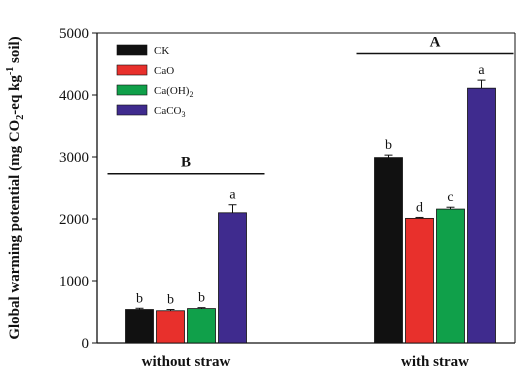 This screenshot has width=521, height=373. What do you see at coordinates (435, 362) in the screenshot?
I see `x-category-label: with straw` at bounding box center [435, 362].